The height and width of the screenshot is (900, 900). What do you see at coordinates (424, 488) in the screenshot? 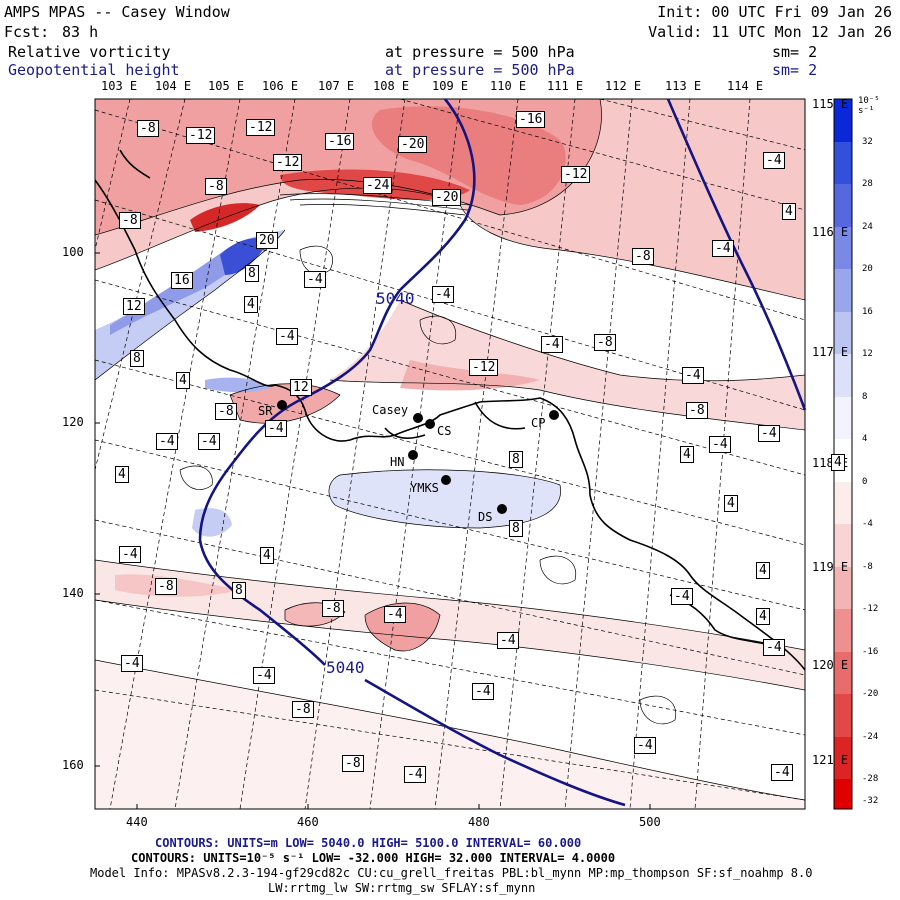
I see `station-label: YMKS` at bounding box center [424, 488].